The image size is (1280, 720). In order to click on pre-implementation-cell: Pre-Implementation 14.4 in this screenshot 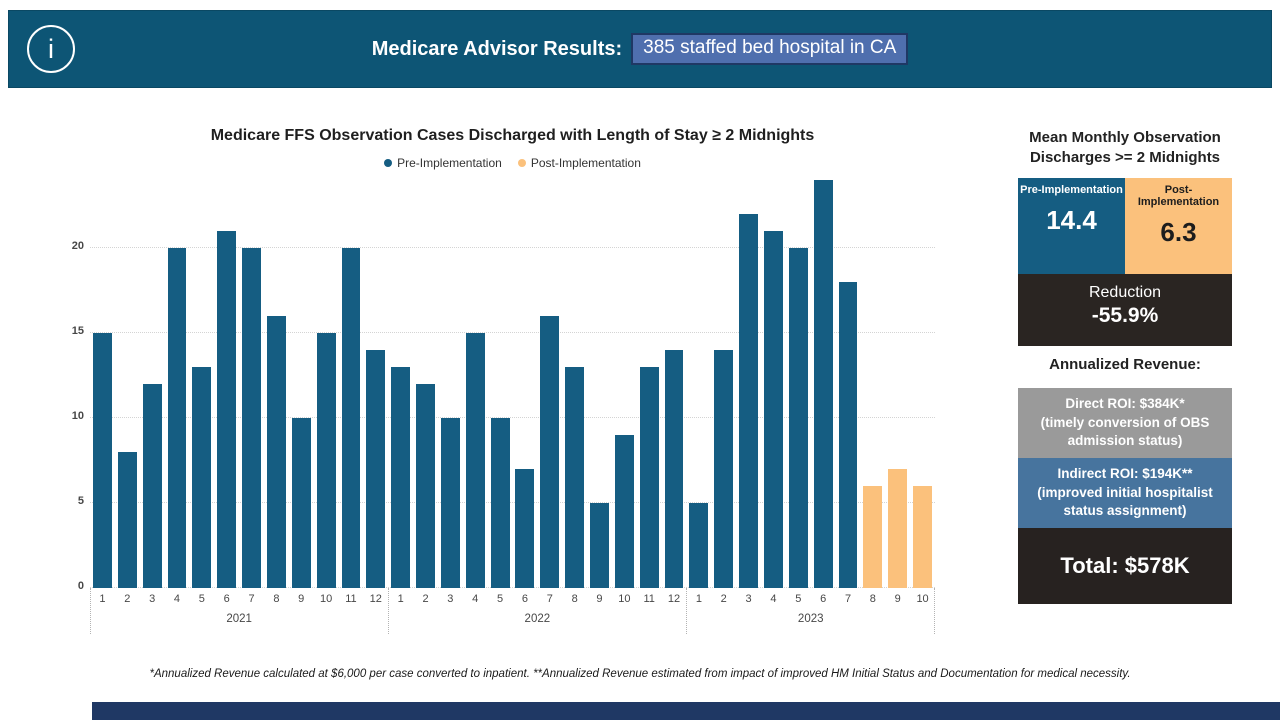, I will do `click(1071, 226)`.